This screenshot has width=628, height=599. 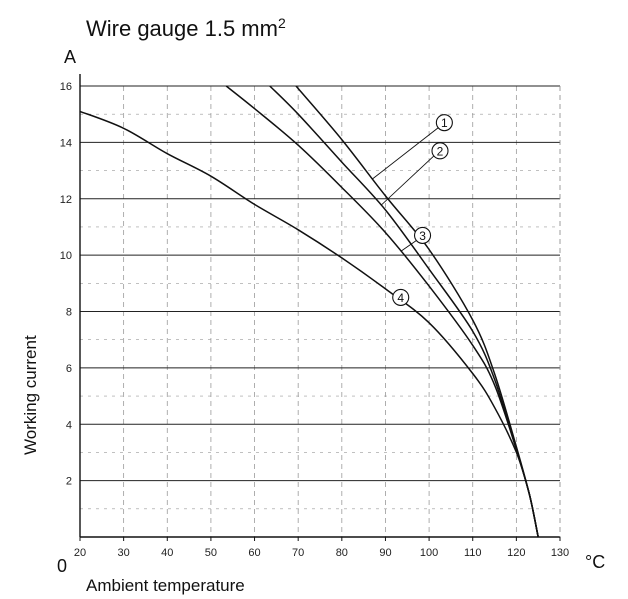 What do you see at coordinates (70, 57) in the screenshot?
I see `y-unit-label: A` at bounding box center [70, 57].